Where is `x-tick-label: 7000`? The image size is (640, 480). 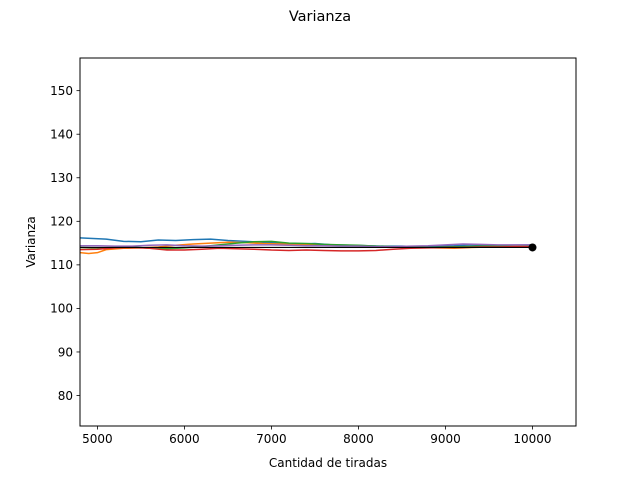
x-tick-label: 7000 is located at coordinates (271, 439).